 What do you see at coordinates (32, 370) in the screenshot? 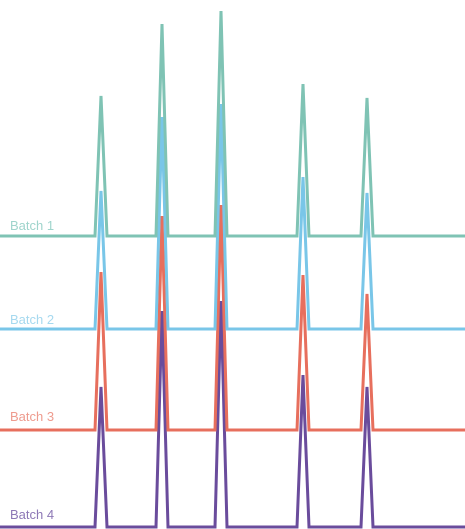
I see `label-layer: Batch 1 Batch 2 Batch 3 Batch 4` at bounding box center [32, 370].